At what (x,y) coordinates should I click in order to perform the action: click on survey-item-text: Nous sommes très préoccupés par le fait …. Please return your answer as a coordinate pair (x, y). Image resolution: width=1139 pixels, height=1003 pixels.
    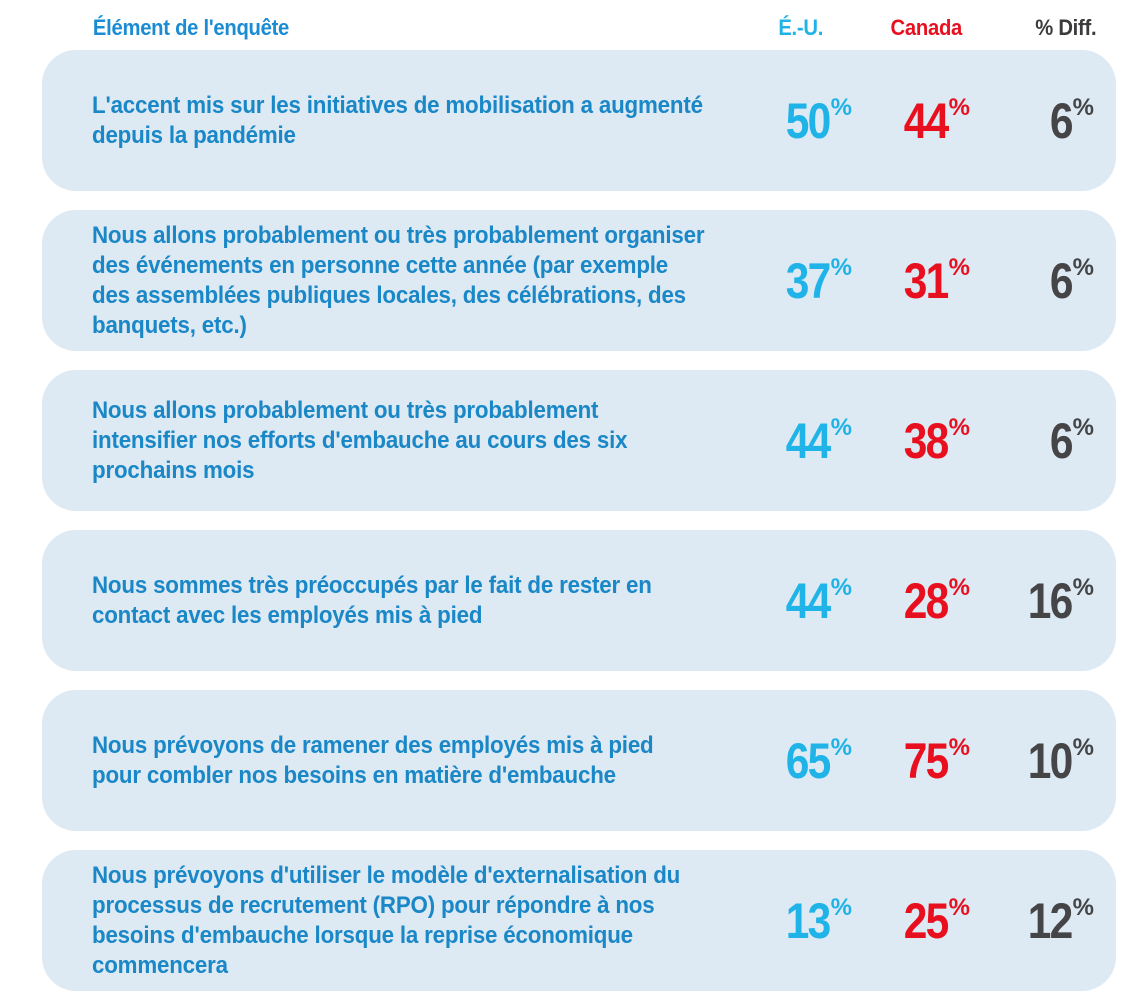
    Looking at the image, I should click on (372, 600).